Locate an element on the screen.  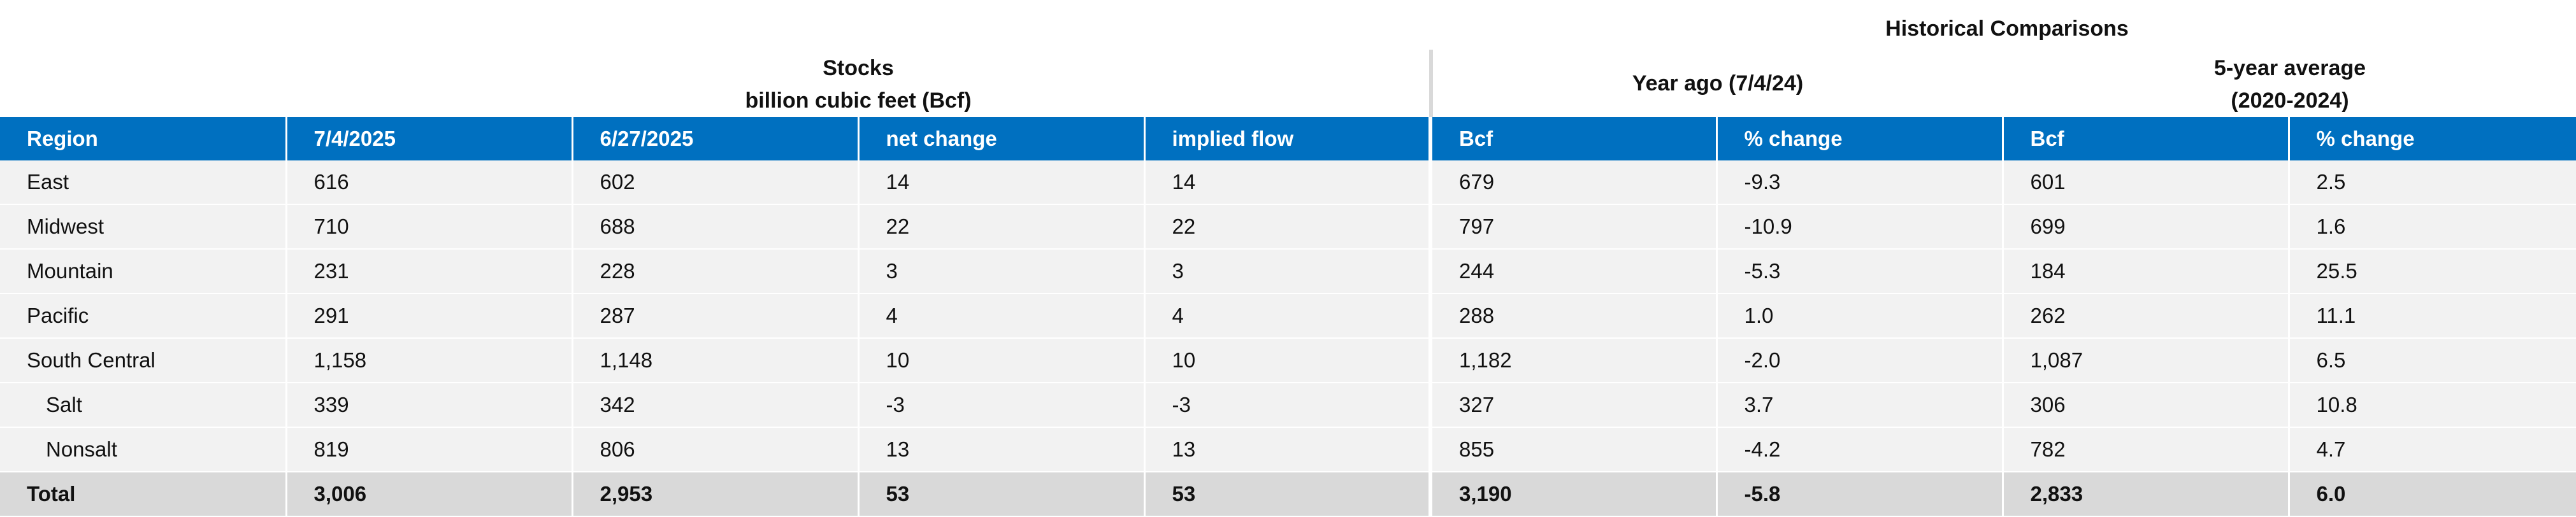
year-ago-bcf-cell: 855 is located at coordinates (1574, 449).